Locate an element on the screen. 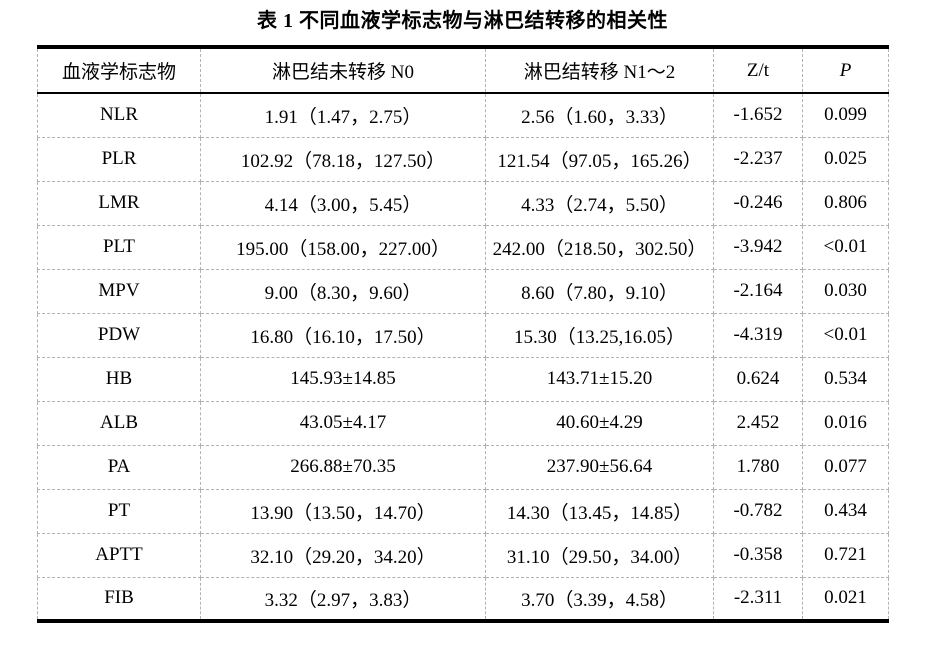 The image size is (947, 655). marker-cell: LMR is located at coordinates (119, 203).